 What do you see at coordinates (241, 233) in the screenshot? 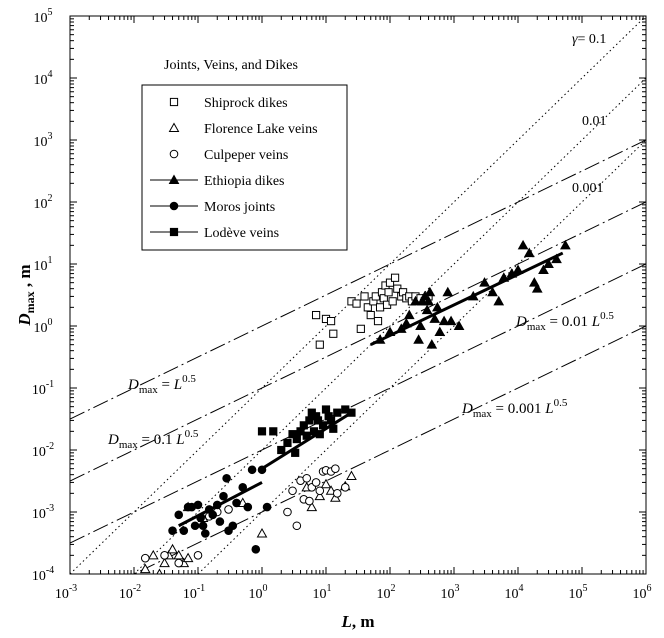
I see `legend-label: Lodève veins` at bounding box center [241, 233].